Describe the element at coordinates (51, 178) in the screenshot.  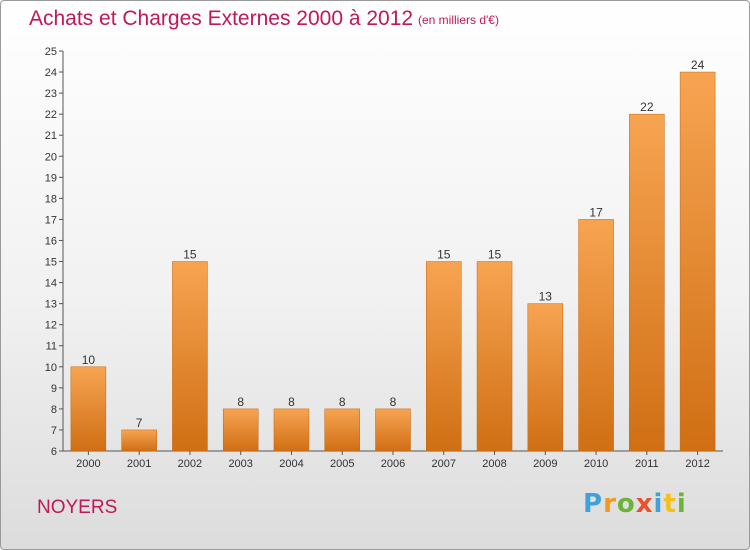
I see `y-tick-label: 19` at that location.